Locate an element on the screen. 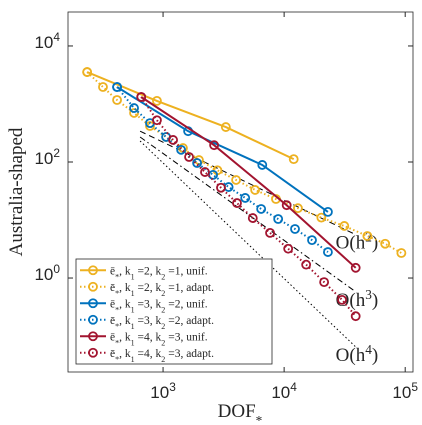  legend-label: ē*, k1 =2, k2 =1, adapt. is located at coordinates (162, 290).